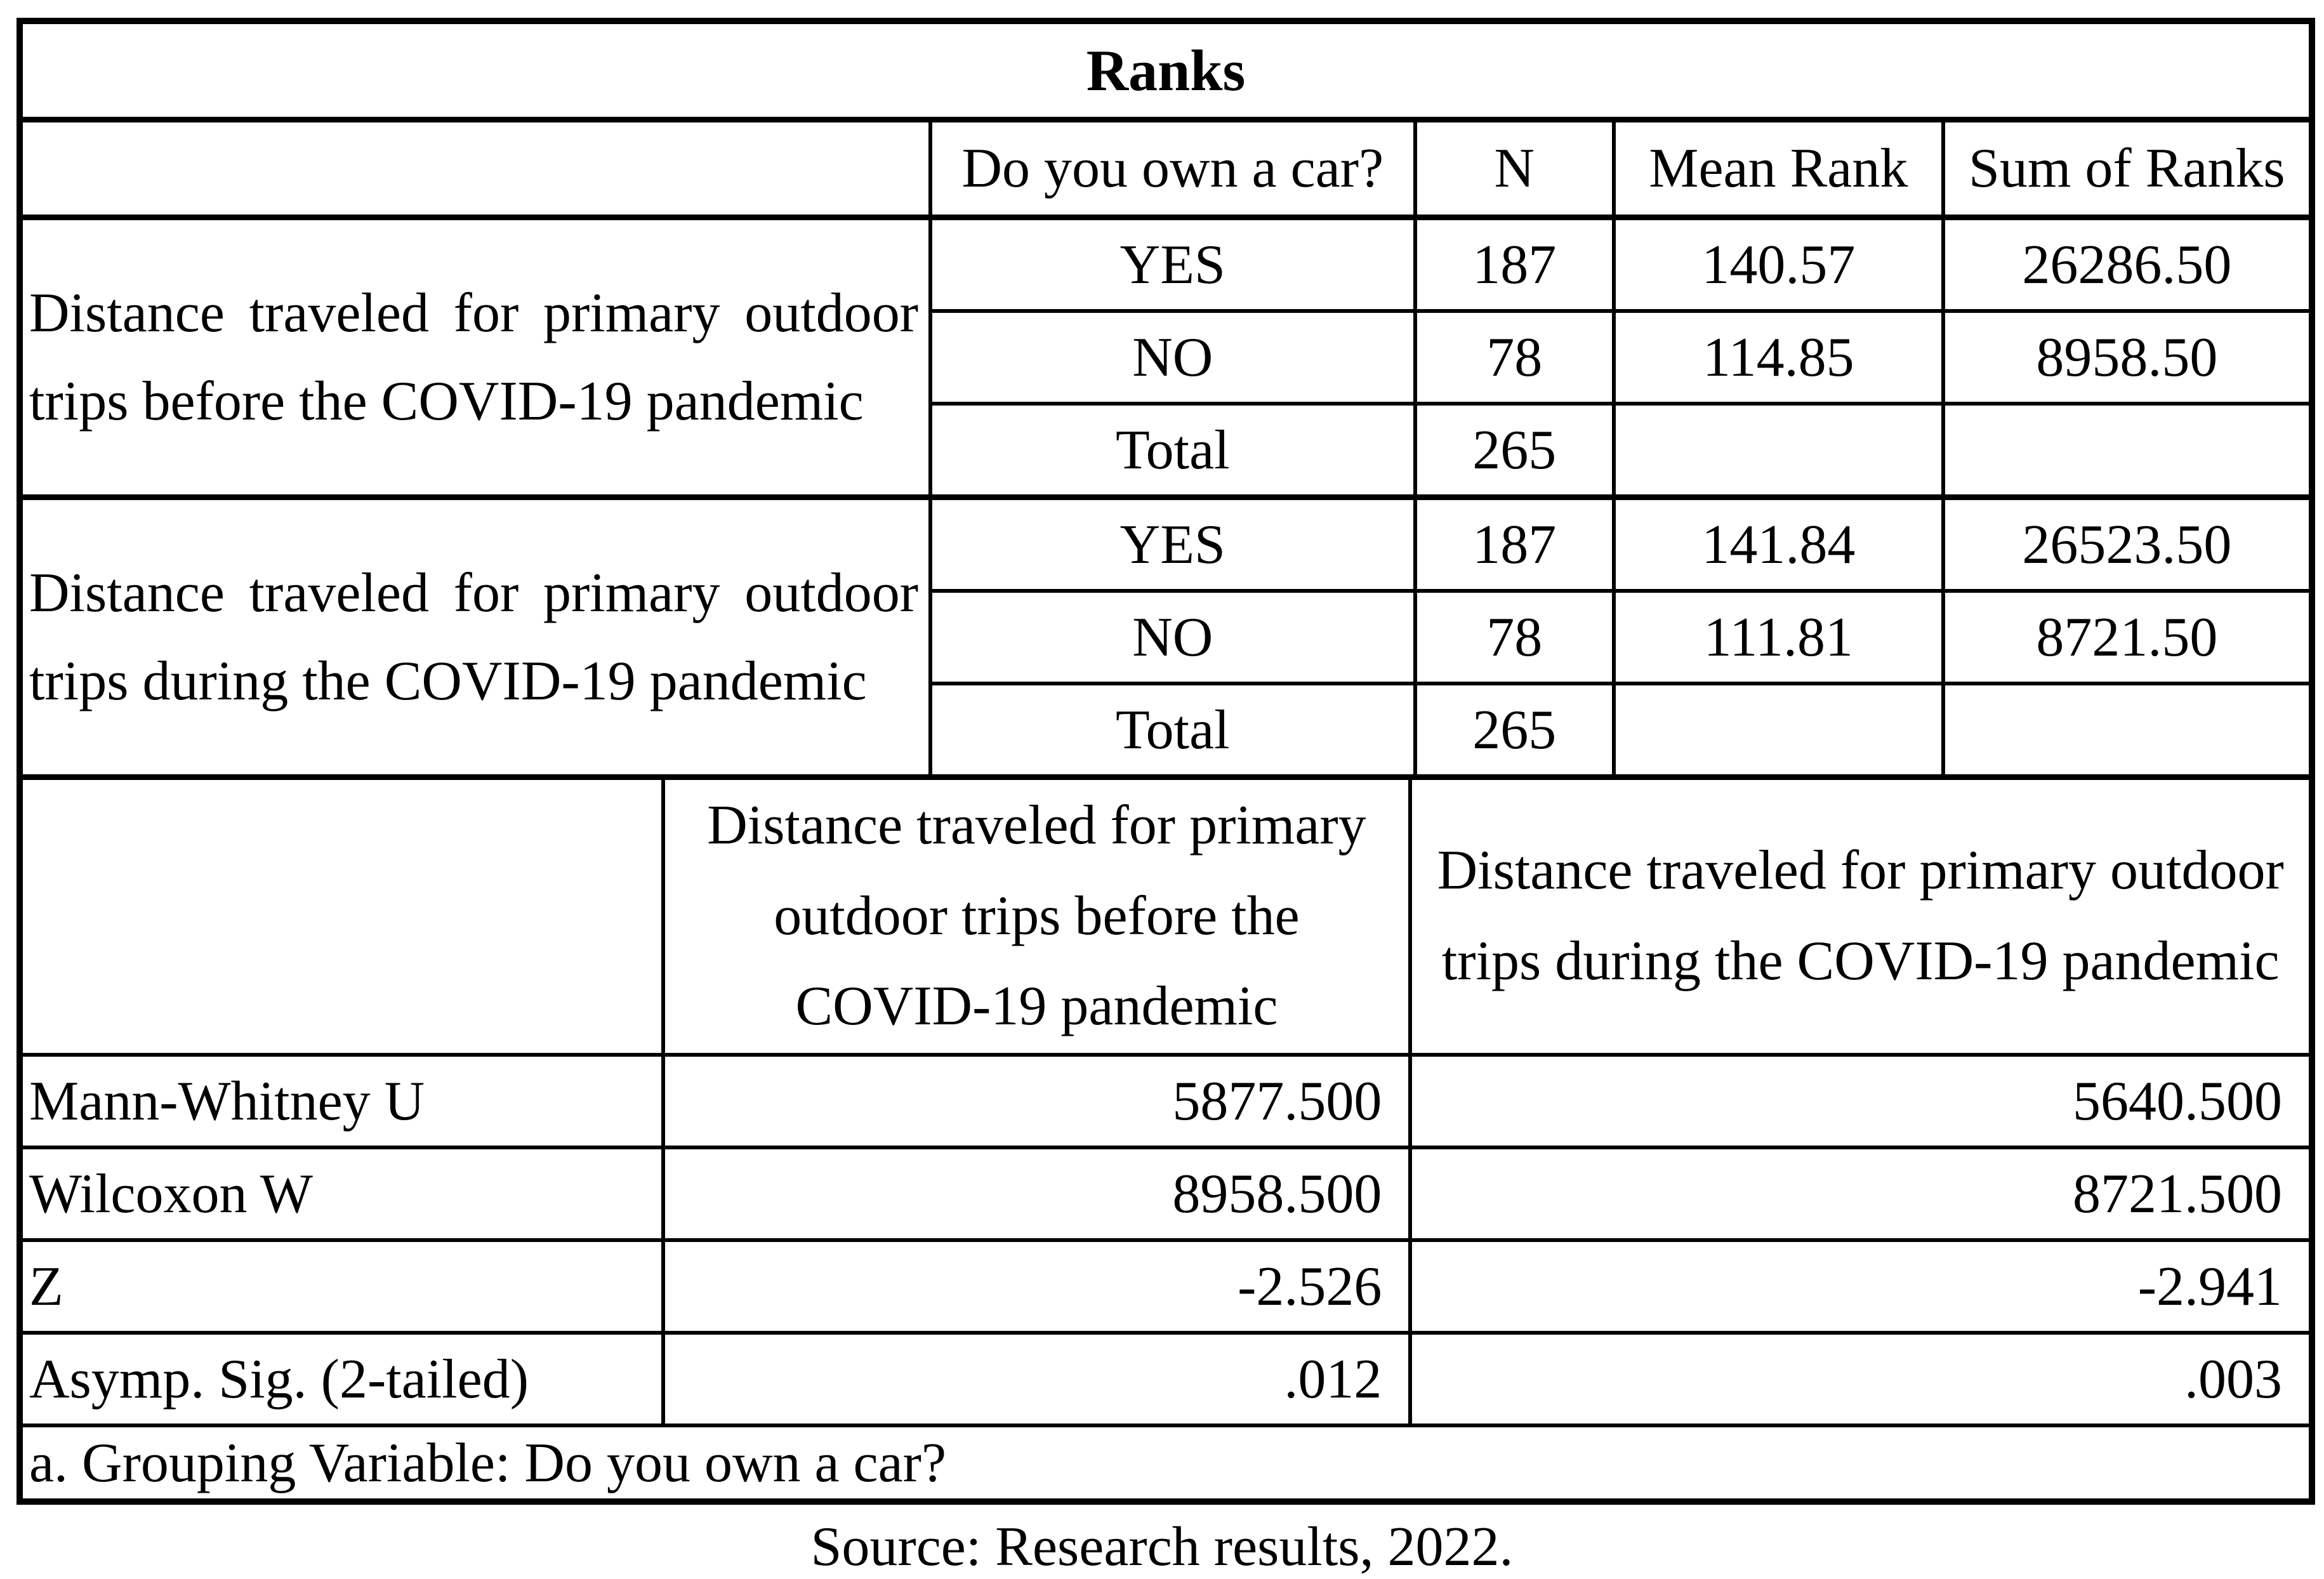 The width and height of the screenshot is (2324, 1579). I want to click on stat-value-before: 5877.500, so click(1038, 1102).